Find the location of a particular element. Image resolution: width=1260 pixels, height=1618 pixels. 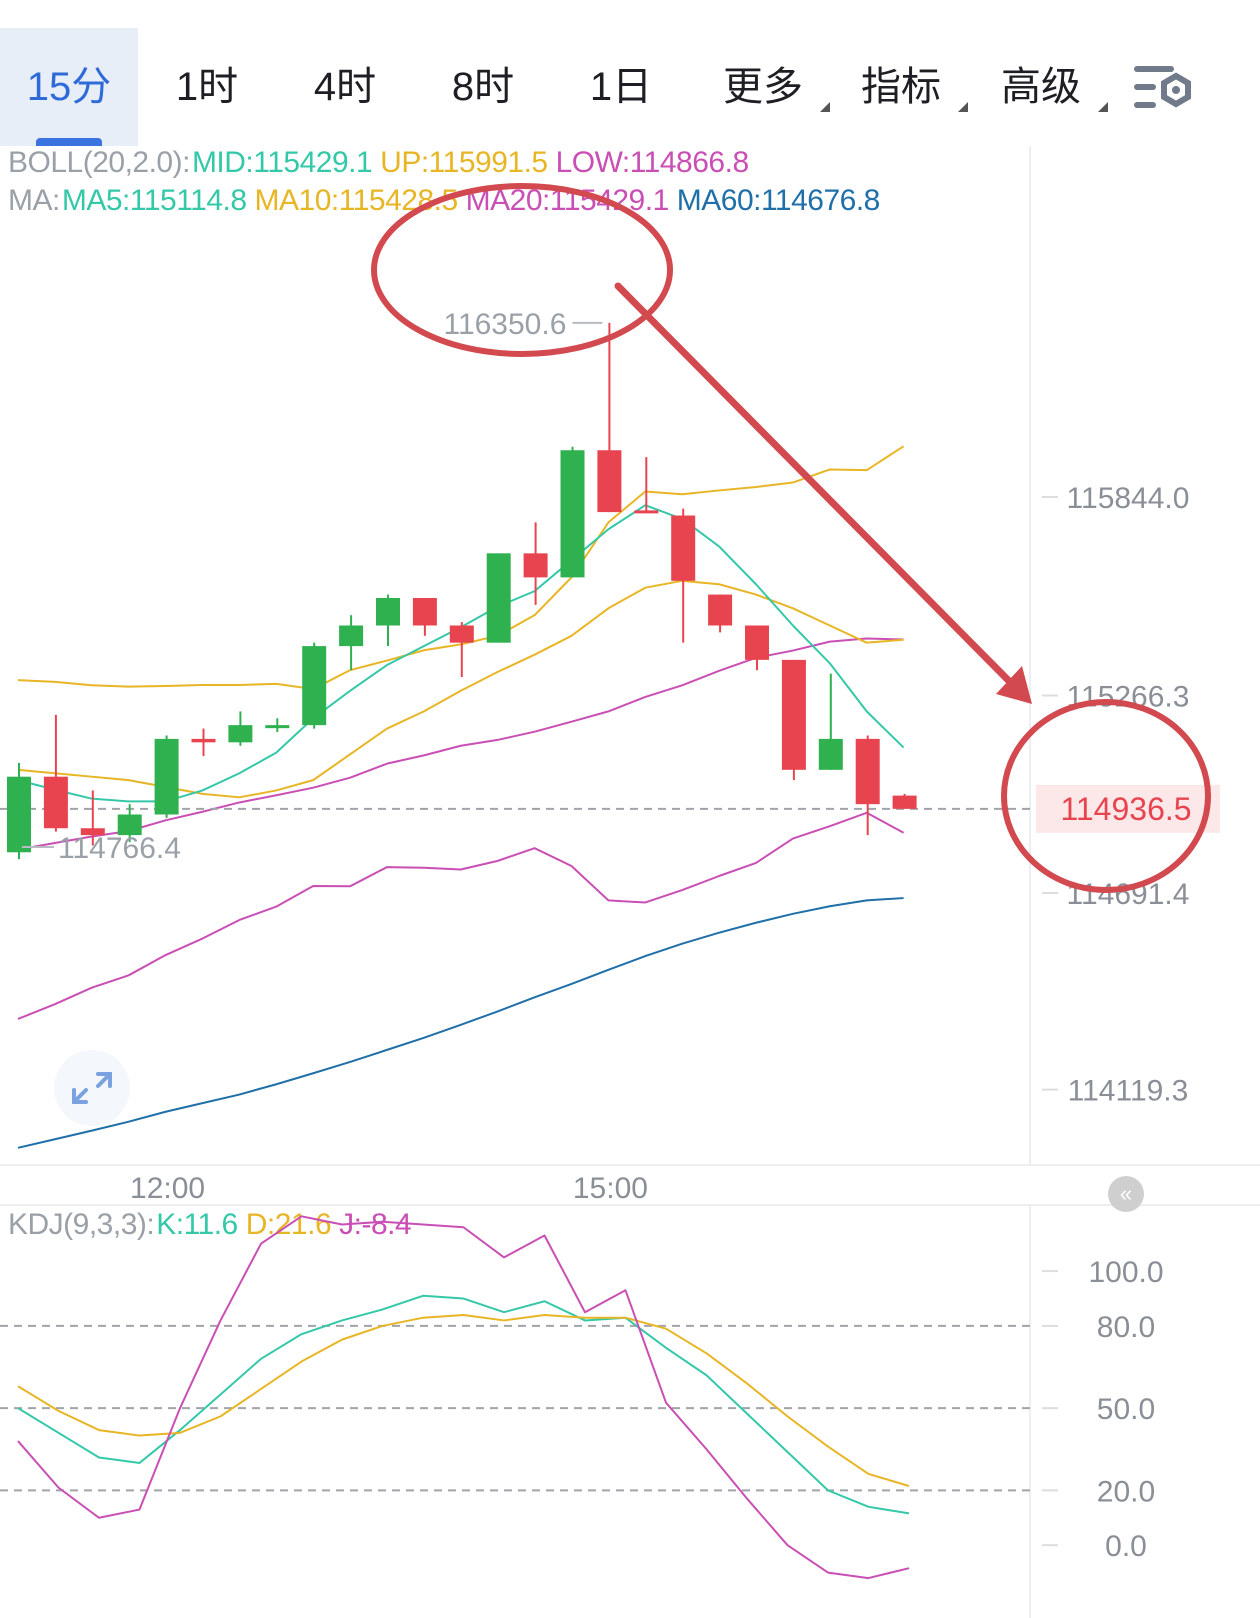

double-chevron-left-icon: « is located at coordinates (1126, 1193).